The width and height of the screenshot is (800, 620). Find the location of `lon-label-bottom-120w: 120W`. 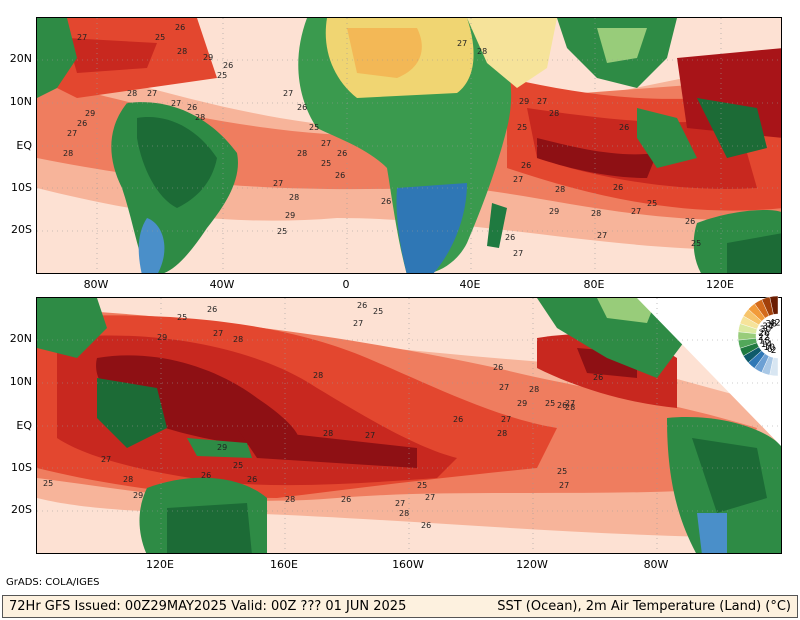

lon-label-bottom-120w: 120W is located at coordinates (532, 564).